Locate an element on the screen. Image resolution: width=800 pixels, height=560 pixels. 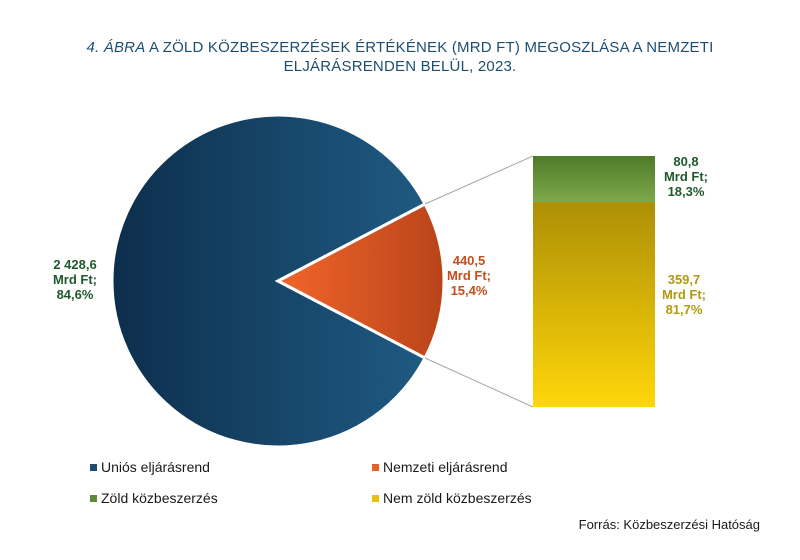
legend-item-nemzeti: Nemzeti eljárásrend is located at coordinates (440, 467).